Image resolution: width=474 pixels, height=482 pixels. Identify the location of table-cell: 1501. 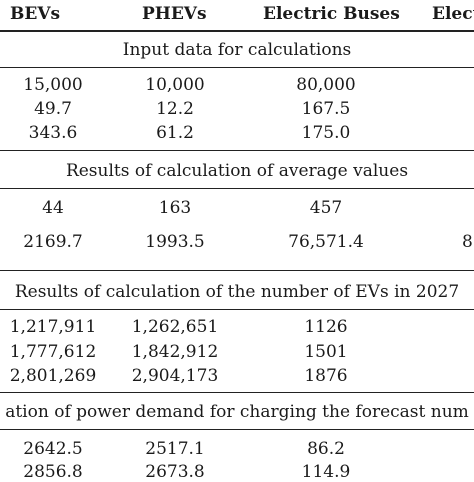
(326, 352).